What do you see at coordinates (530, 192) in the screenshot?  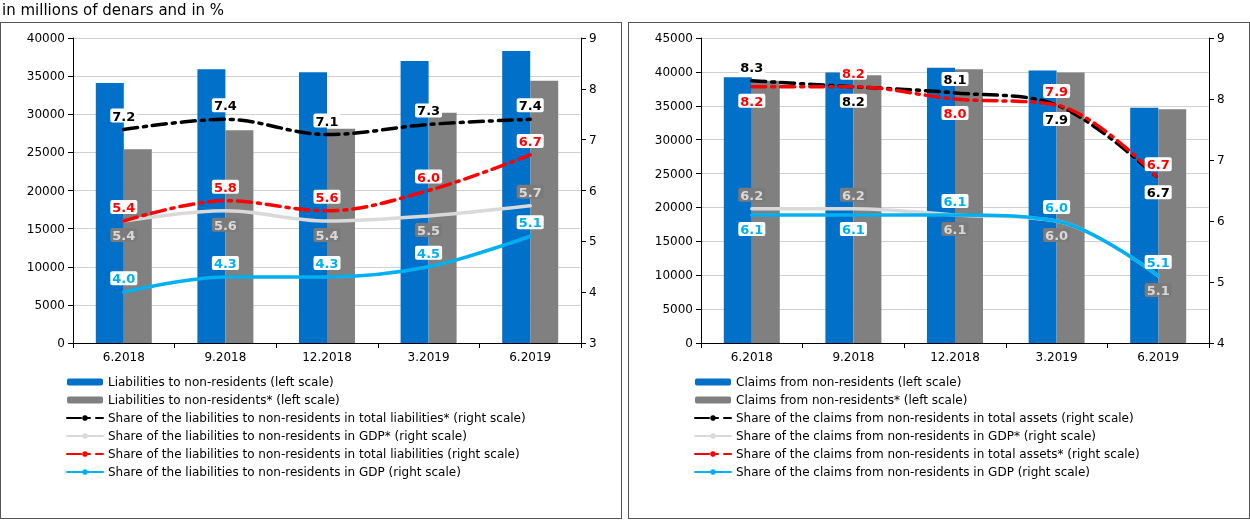 I see `data-label: 5.7` at bounding box center [530, 192].